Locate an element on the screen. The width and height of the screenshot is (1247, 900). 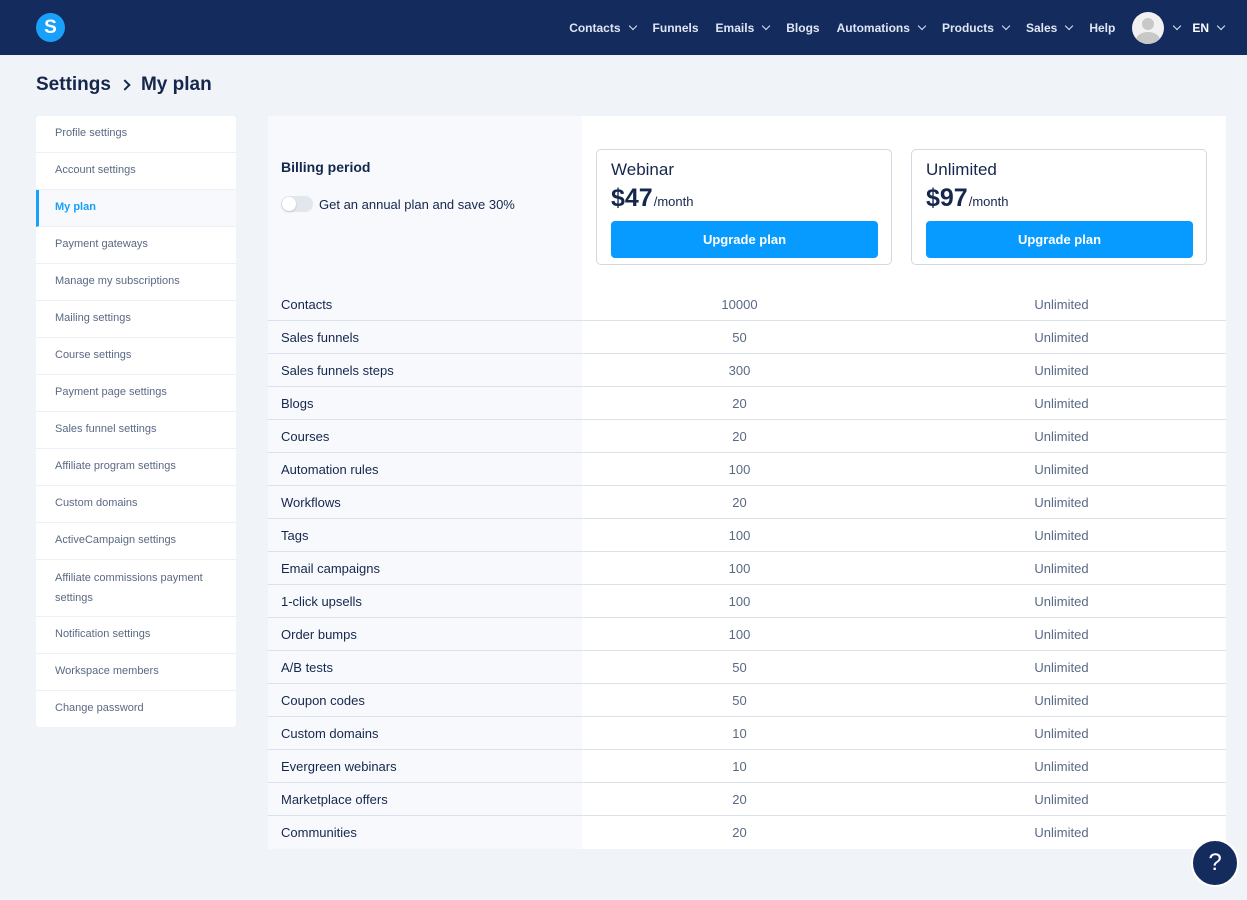
sidebar-item-course-settings: Course settings is located at coordinates (136, 356).